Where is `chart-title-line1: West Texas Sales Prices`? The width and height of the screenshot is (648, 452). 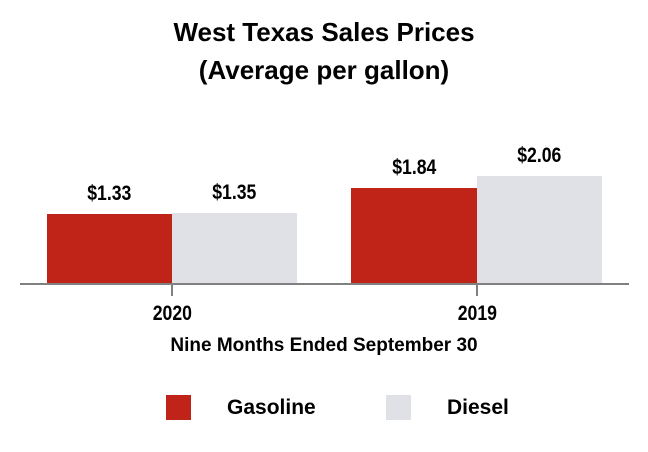
chart-title-line1: West Texas Sales Prices is located at coordinates (324, 32).